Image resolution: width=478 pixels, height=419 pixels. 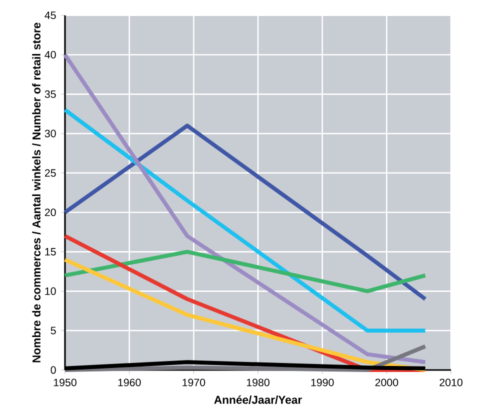 What do you see at coordinates (50, 54) in the screenshot?
I see `y-tick-label: 40` at bounding box center [50, 54].